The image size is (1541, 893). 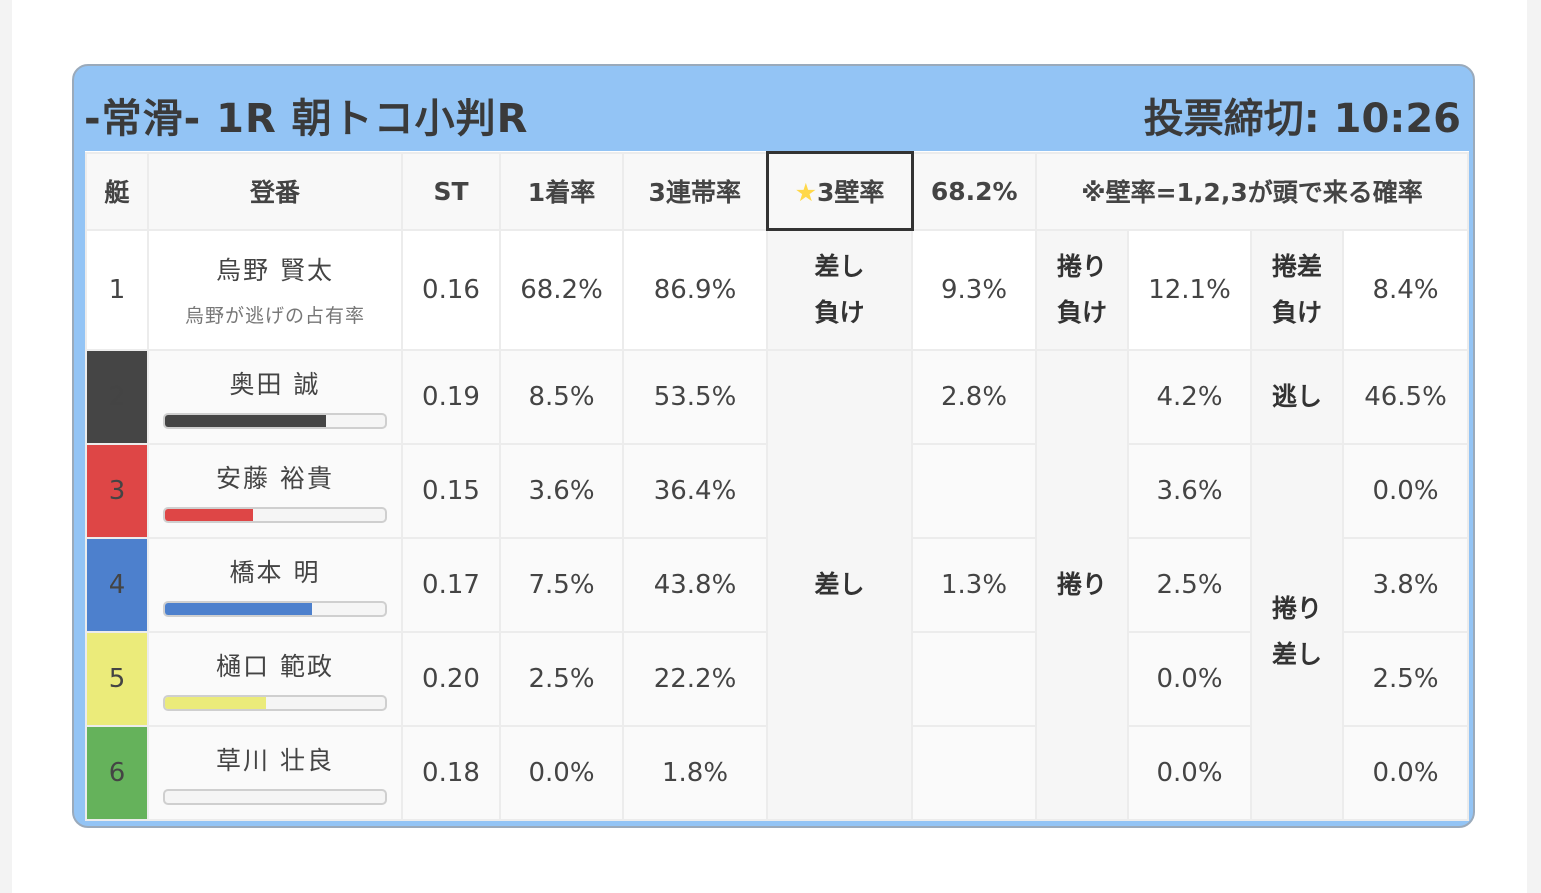 I want to click on wall-rate-value: 68.2%, so click(x=974, y=191).